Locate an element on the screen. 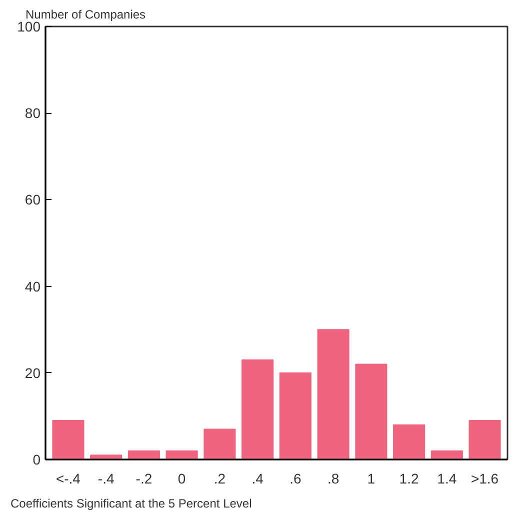 The width and height of the screenshot is (519, 523). x-tick-label: 0 is located at coordinates (182, 478).